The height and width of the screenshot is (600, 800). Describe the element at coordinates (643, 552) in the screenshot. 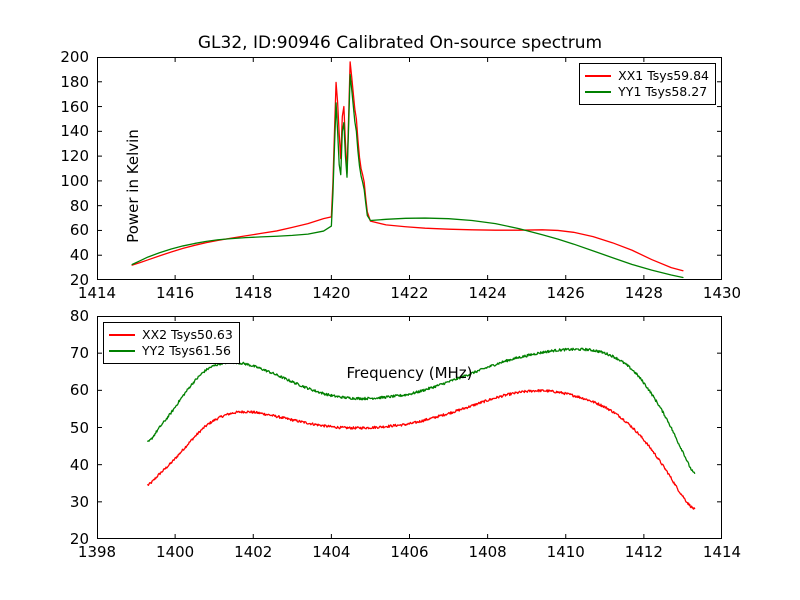

I see `x-tick-label: 1412` at that location.